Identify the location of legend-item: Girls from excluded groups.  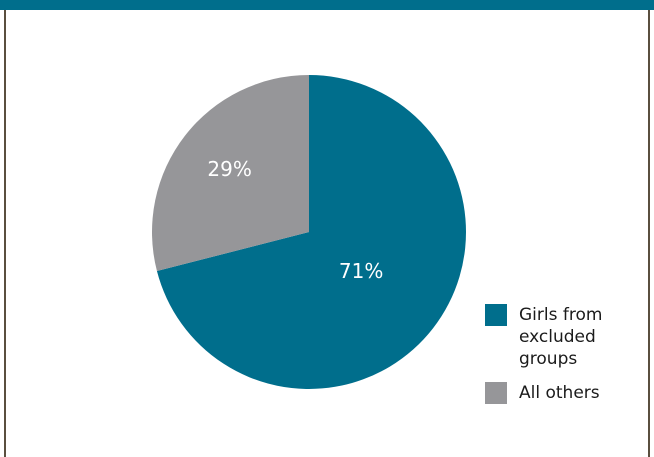
(557, 337).